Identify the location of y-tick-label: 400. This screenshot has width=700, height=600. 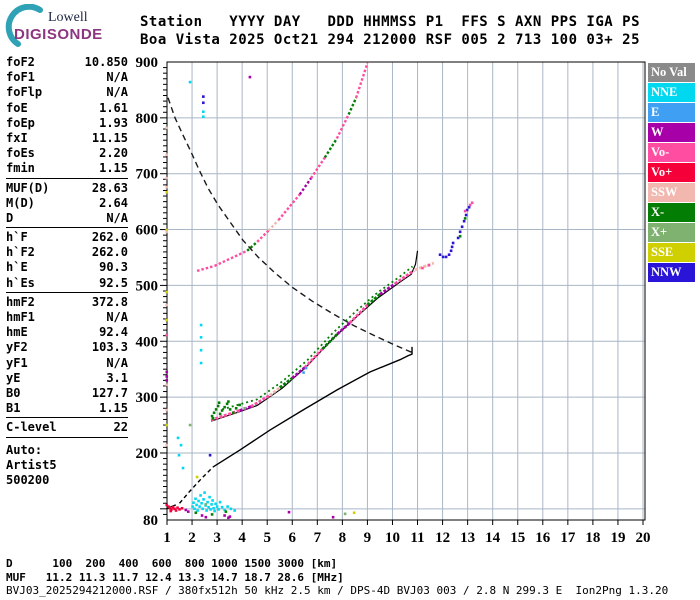
(147, 342).